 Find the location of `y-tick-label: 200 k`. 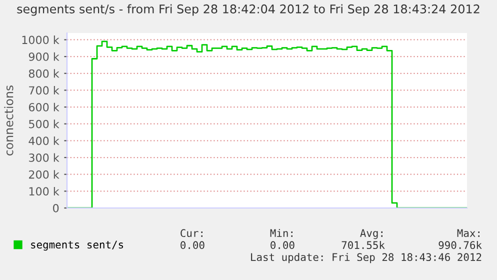

y-tick-label: 200 k is located at coordinates (44, 174).